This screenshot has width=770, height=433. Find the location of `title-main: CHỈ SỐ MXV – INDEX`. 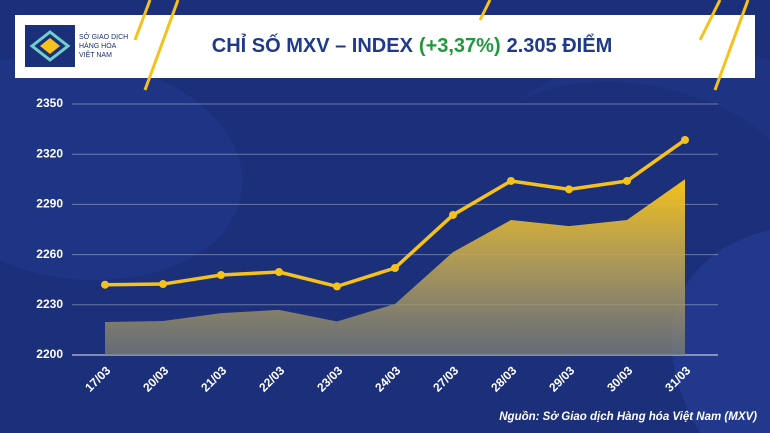

title-main: CHỈ SỐ MXV – INDEX is located at coordinates (313, 45).